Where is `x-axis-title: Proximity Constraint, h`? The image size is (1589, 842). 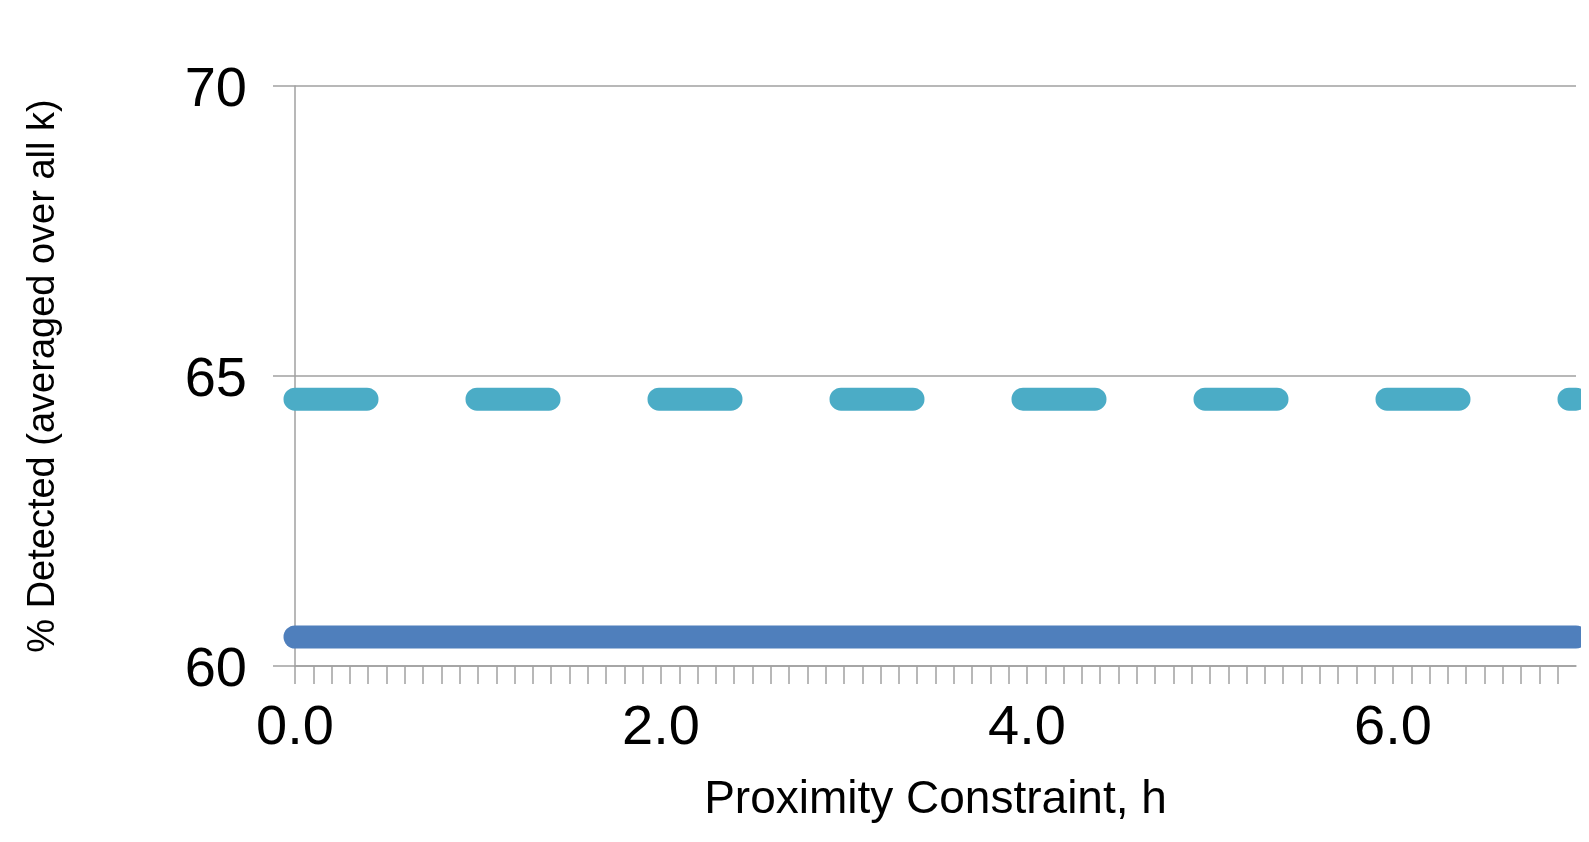
x-axis-title: Proximity Constraint, h is located at coordinates (935, 797).